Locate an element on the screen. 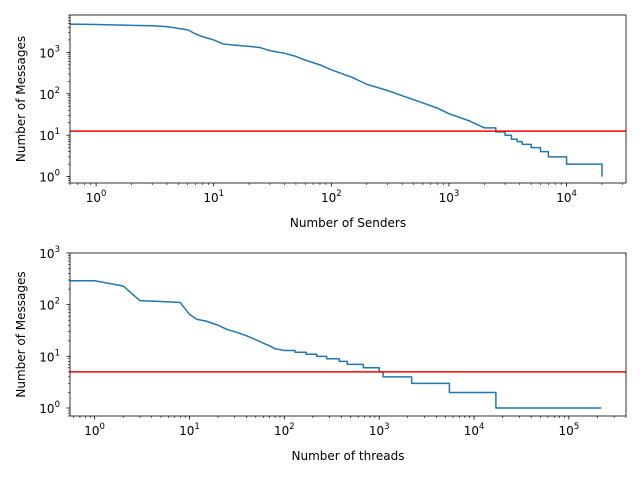  x-axis-label: Number of threads is located at coordinates (348, 456).